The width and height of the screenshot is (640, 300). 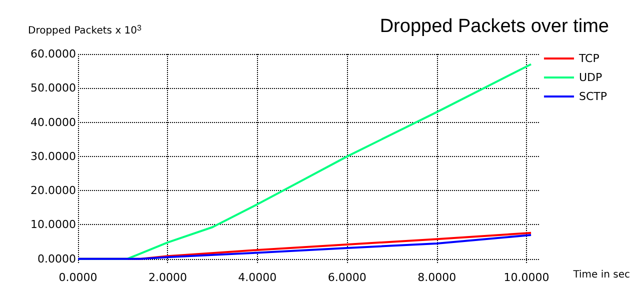 I want to click on y-tick-label: 0.0000, so click(x=57, y=259).